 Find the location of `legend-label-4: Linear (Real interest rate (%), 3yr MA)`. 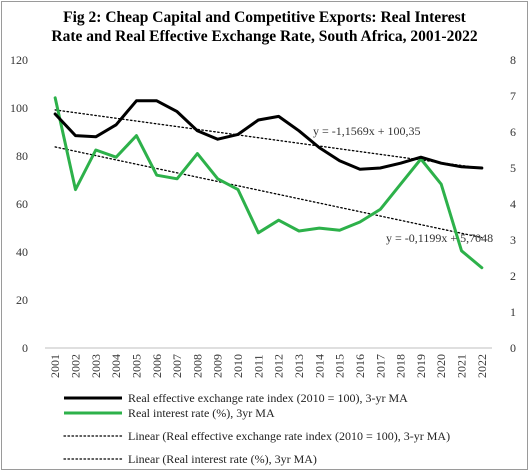

legend-label-4: Linear (Real interest rate (%), 3yr MA) is located at coordinates (222, 459).